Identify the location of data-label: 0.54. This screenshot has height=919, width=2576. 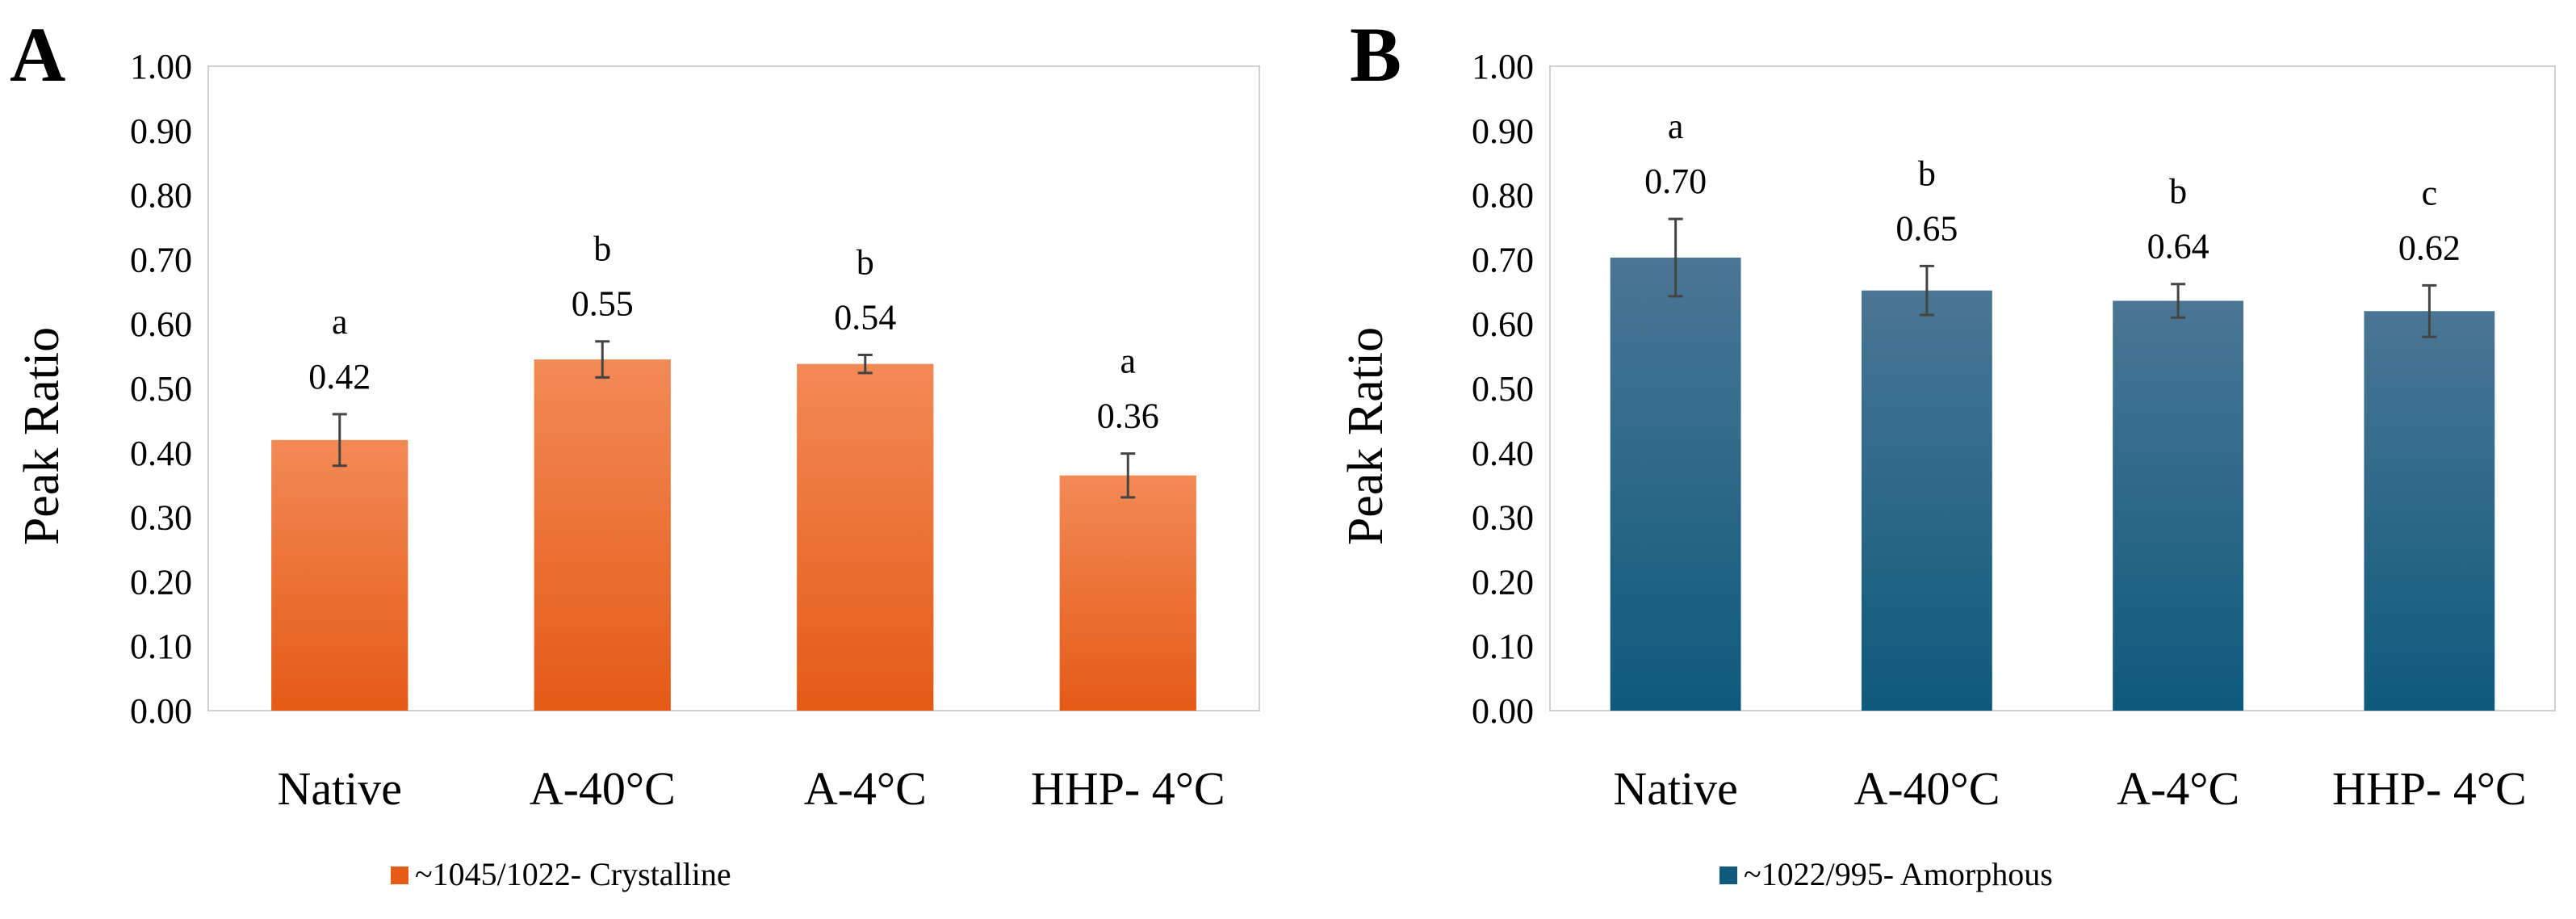
(865, 318).